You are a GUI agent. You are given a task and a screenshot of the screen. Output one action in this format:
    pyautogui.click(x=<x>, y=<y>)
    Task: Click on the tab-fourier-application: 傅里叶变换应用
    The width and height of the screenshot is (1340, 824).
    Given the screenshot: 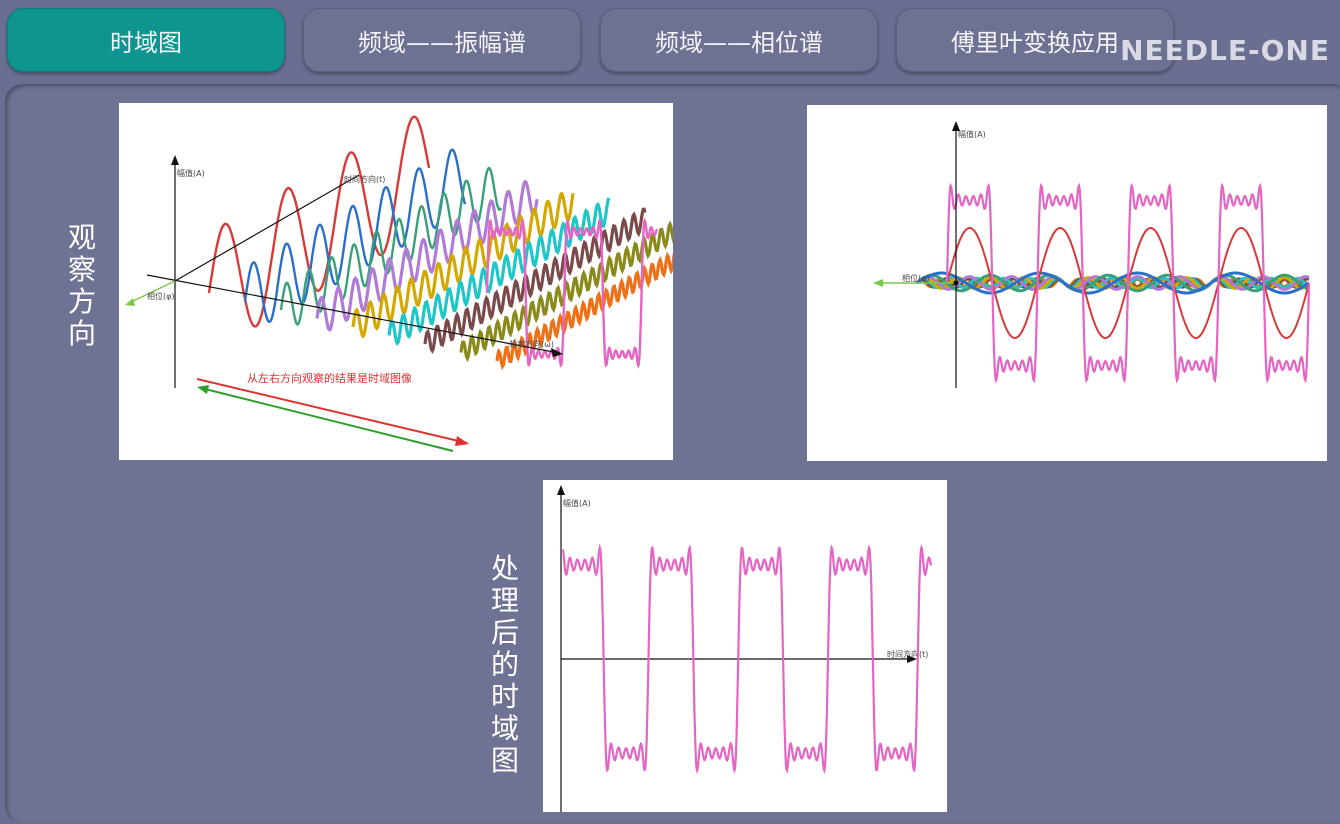 What is the action you would take?
    pyautogui.click(x=1035, y=40)
    